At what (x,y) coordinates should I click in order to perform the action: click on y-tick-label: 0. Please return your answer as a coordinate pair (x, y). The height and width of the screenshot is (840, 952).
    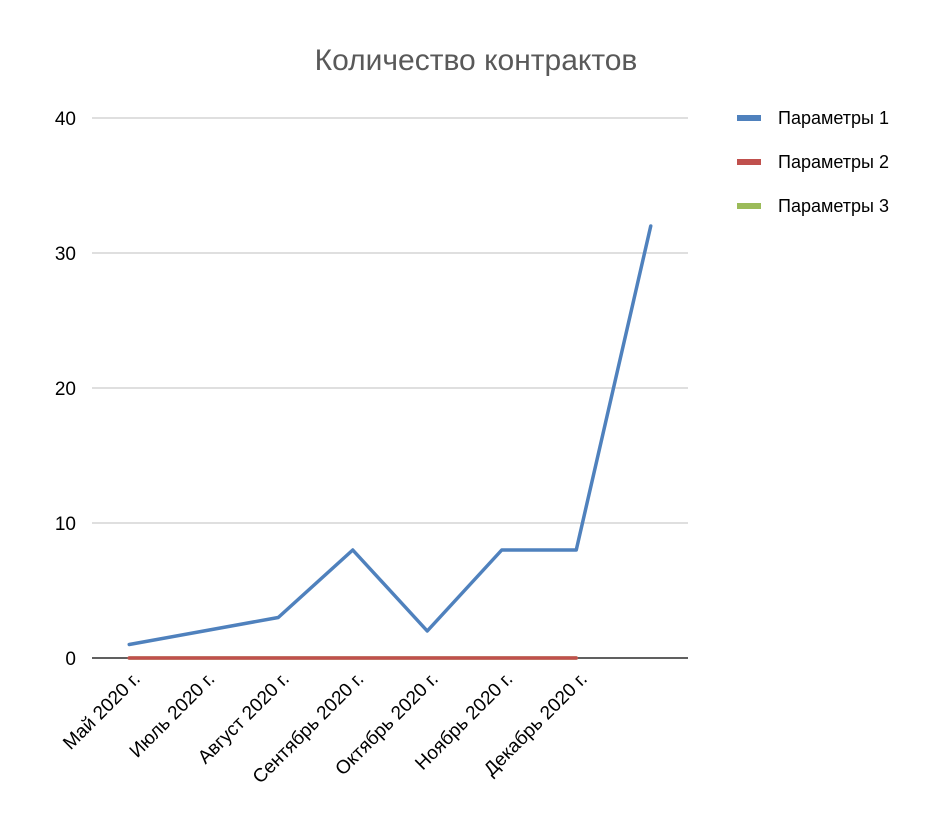
    Looking at the image, I should click on (70, 659).